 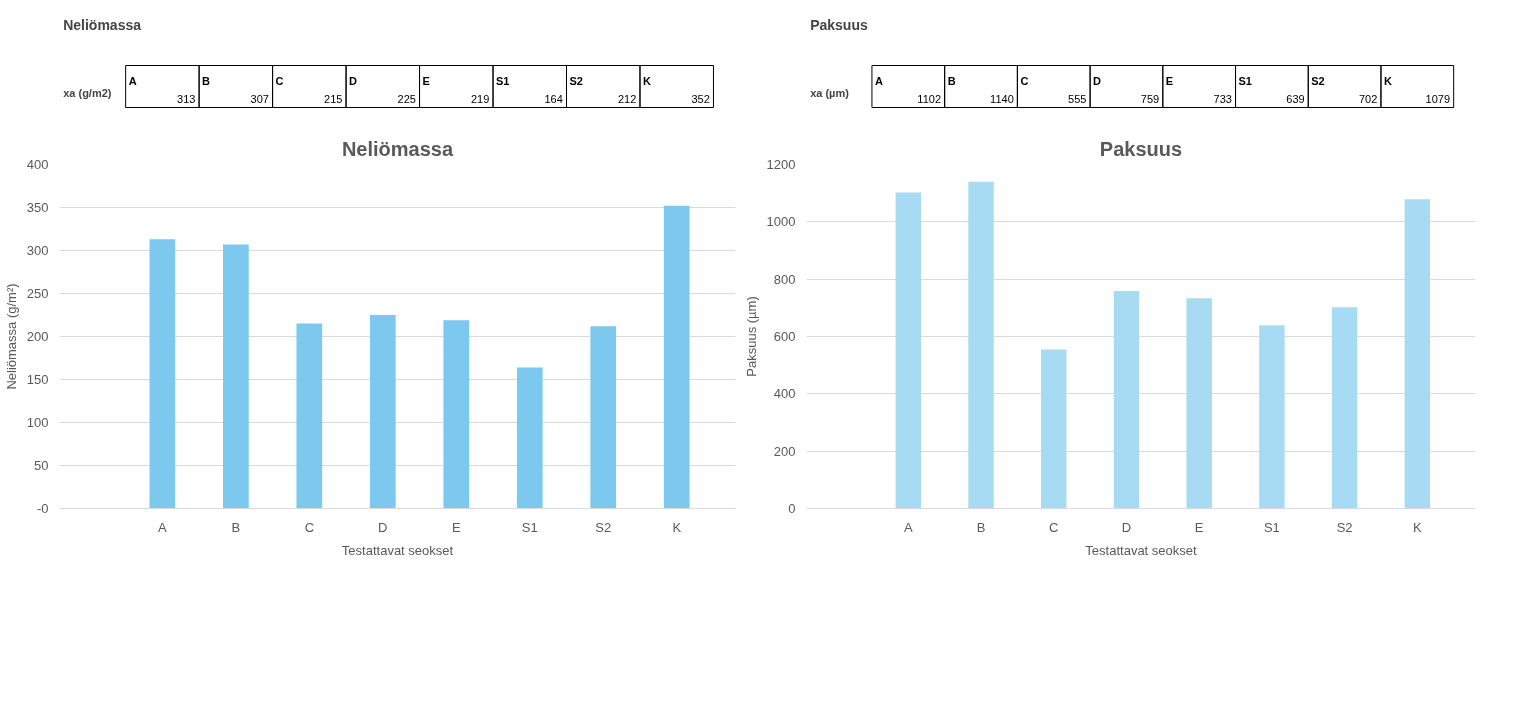 I want to click on data-label: 1102, so click(x=929, y=98).